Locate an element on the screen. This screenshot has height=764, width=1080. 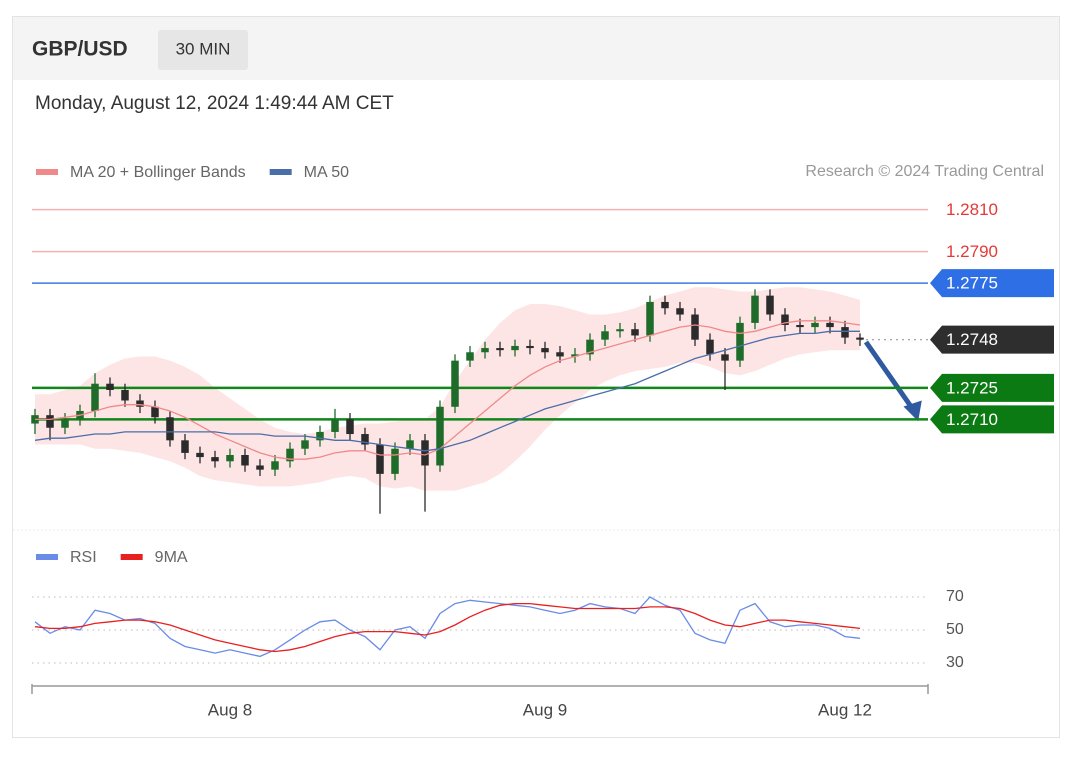
x-tick-label: Aug 9 is located at coordinates (545, 709).